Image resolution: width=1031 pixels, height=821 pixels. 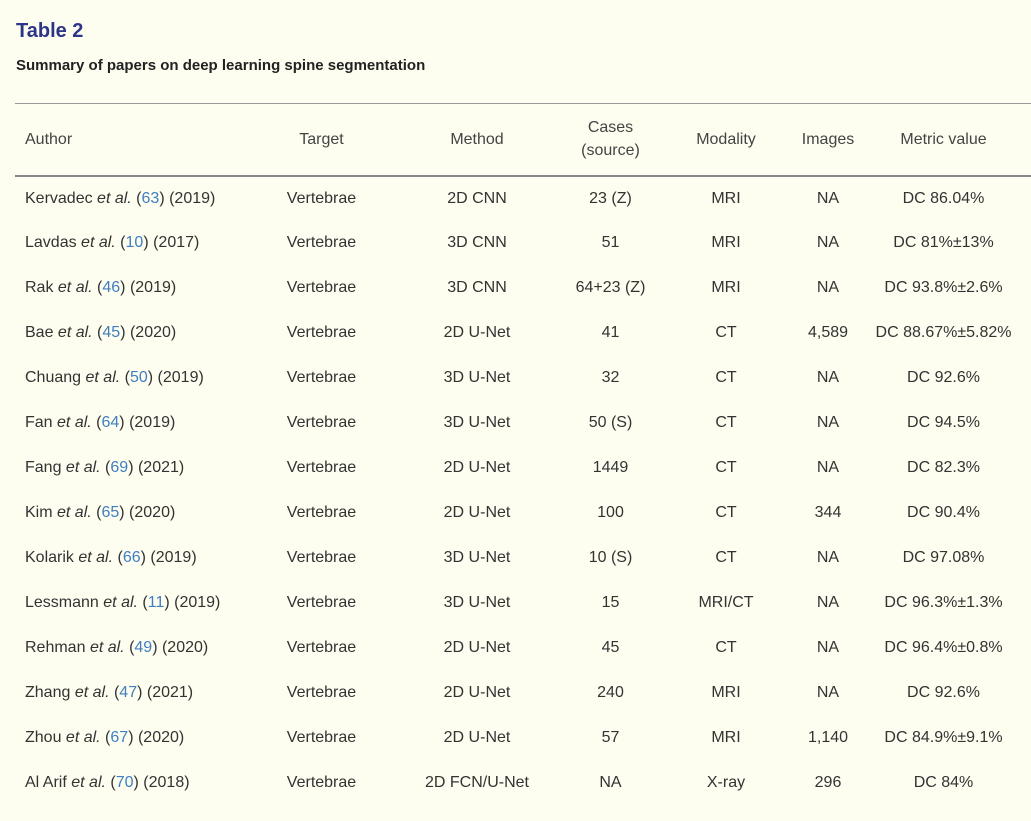 I want to click on cell-metric: DC 90.4%, so click(x=943, y=512).